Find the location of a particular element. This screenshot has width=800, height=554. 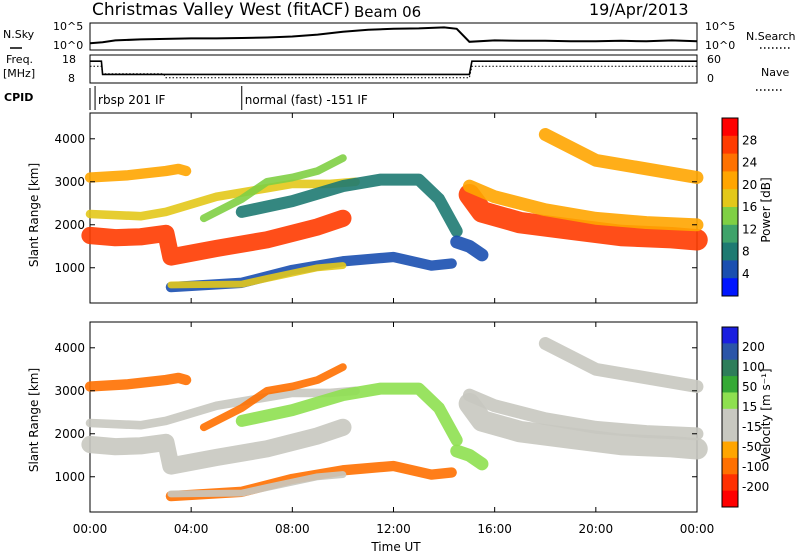

cpid-entry-label: rbsp 201 IF is located at coordinates (131, 100).